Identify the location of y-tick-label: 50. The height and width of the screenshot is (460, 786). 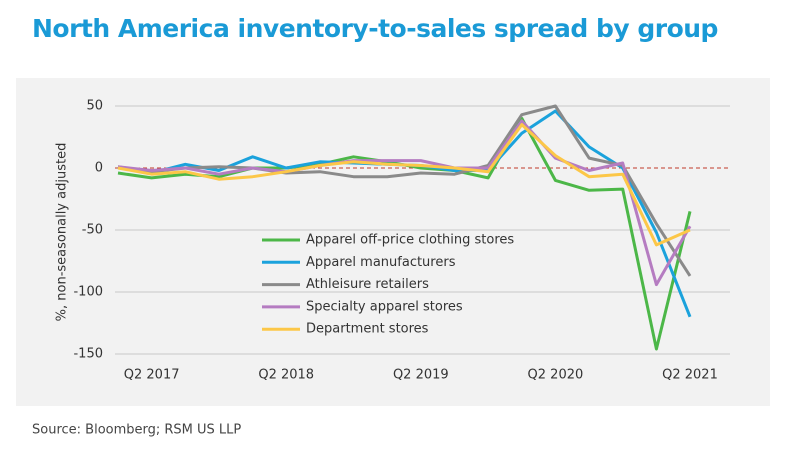
(94, 106).